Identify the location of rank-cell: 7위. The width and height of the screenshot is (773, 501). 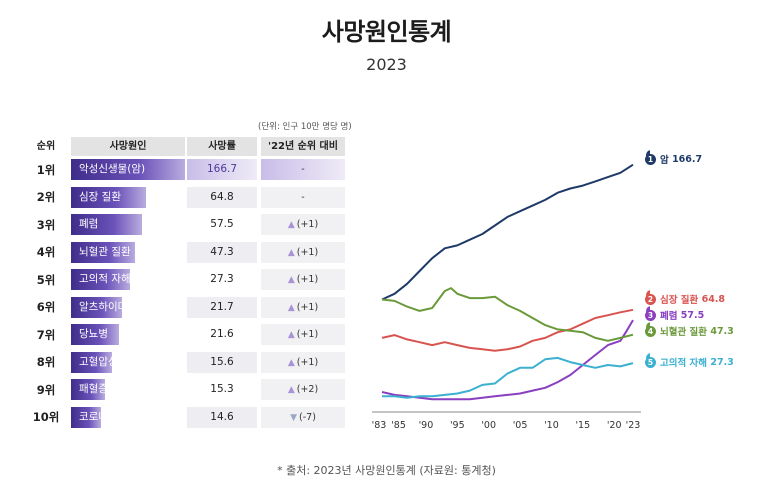
(46, 334).